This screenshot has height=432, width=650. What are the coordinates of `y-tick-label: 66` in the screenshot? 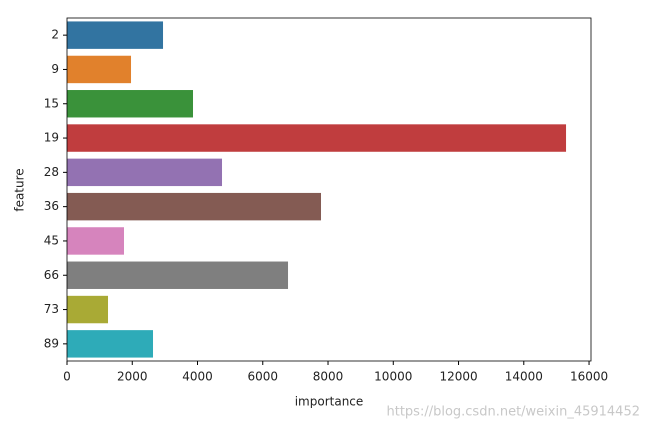 It's located at (51, 275).